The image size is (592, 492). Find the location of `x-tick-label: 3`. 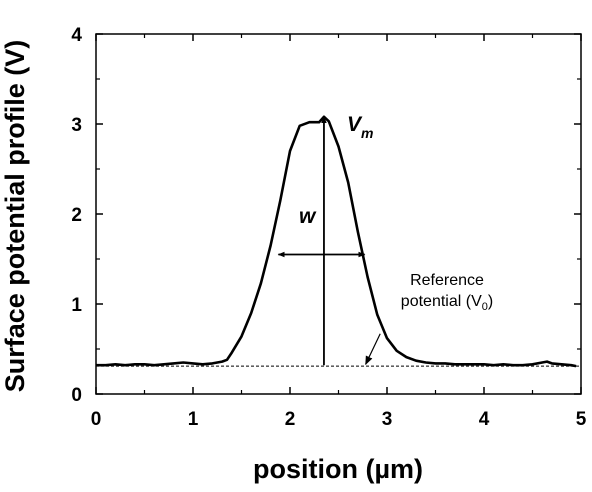

x-tick-label: 3 is located at coordinates (387, 419).